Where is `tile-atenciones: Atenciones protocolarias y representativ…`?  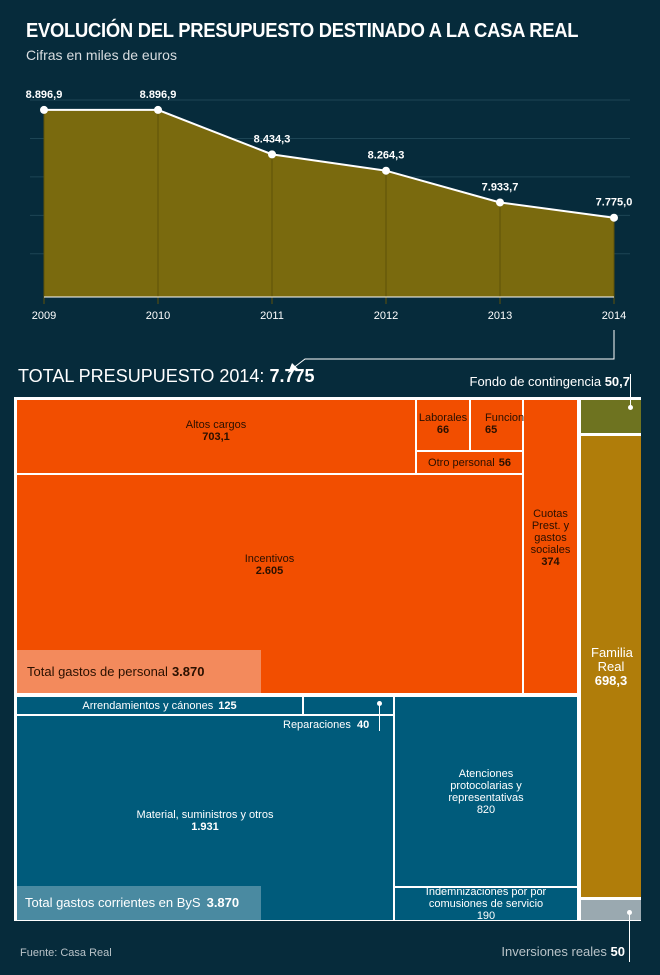
tile-atenciones: Atenciones protocolarias y representativ… is located at coordinates (486, 791).